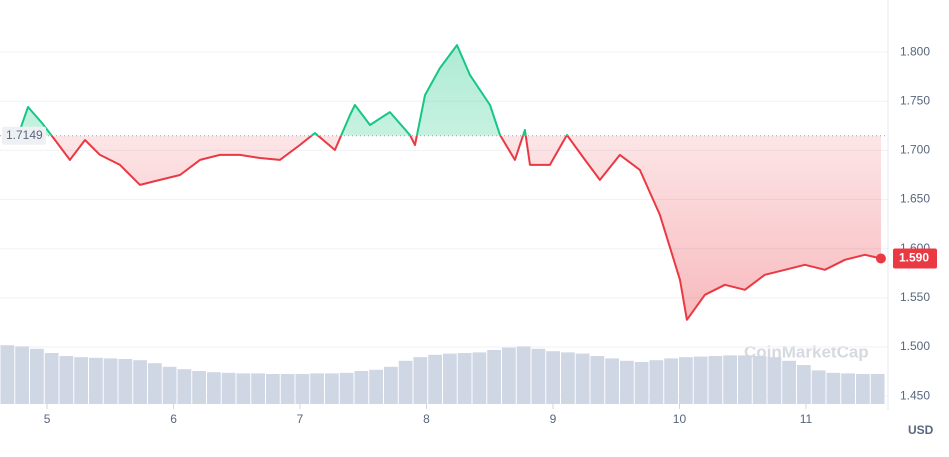 The image size is (949, 457). What do you see at coordinates (553, 419) in the screenshot?
I see `x-tick-label: 9` at bounding box center [553, 419].